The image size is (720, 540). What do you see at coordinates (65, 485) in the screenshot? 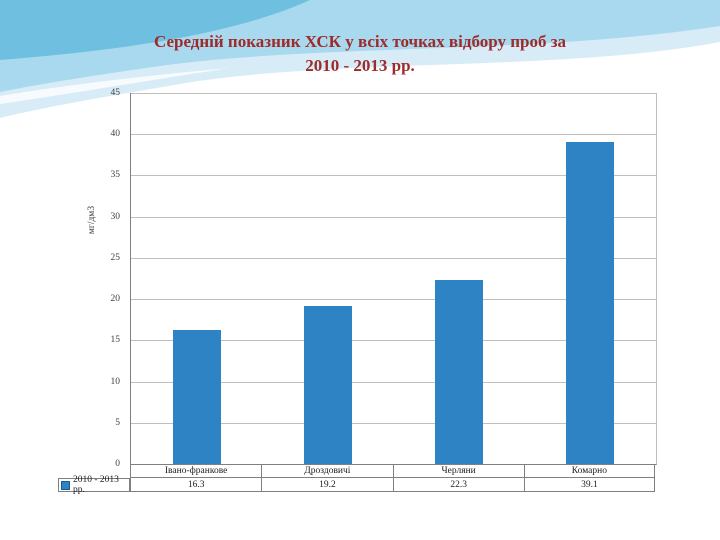
I see `legend-color-swatch` at bounding box center [65, 485].